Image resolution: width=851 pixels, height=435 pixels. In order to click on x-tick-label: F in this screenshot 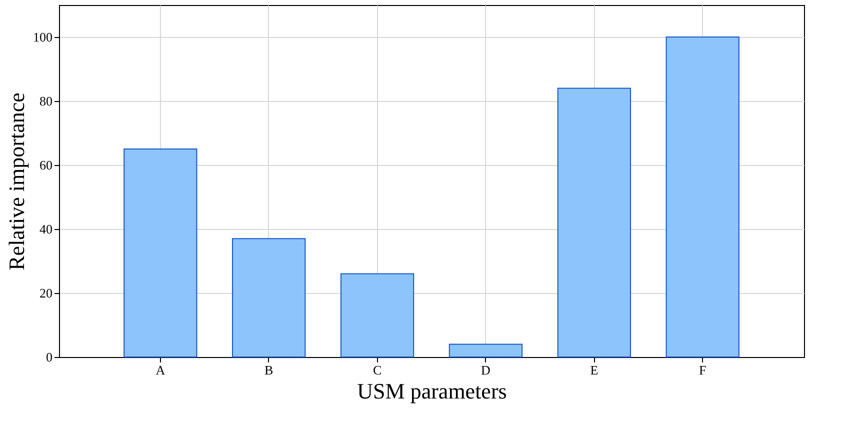, I will do `click(702, 370)`.